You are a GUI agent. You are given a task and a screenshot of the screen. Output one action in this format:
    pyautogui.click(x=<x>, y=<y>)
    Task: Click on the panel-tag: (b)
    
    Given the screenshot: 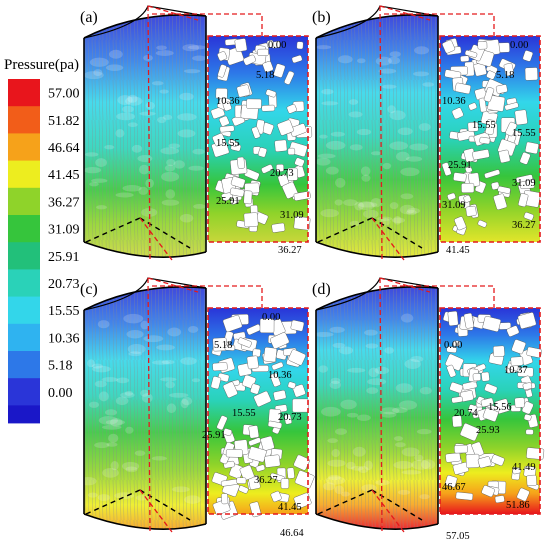 What is the action you would take?
    pyautogui.click(x=321, y=17)
    